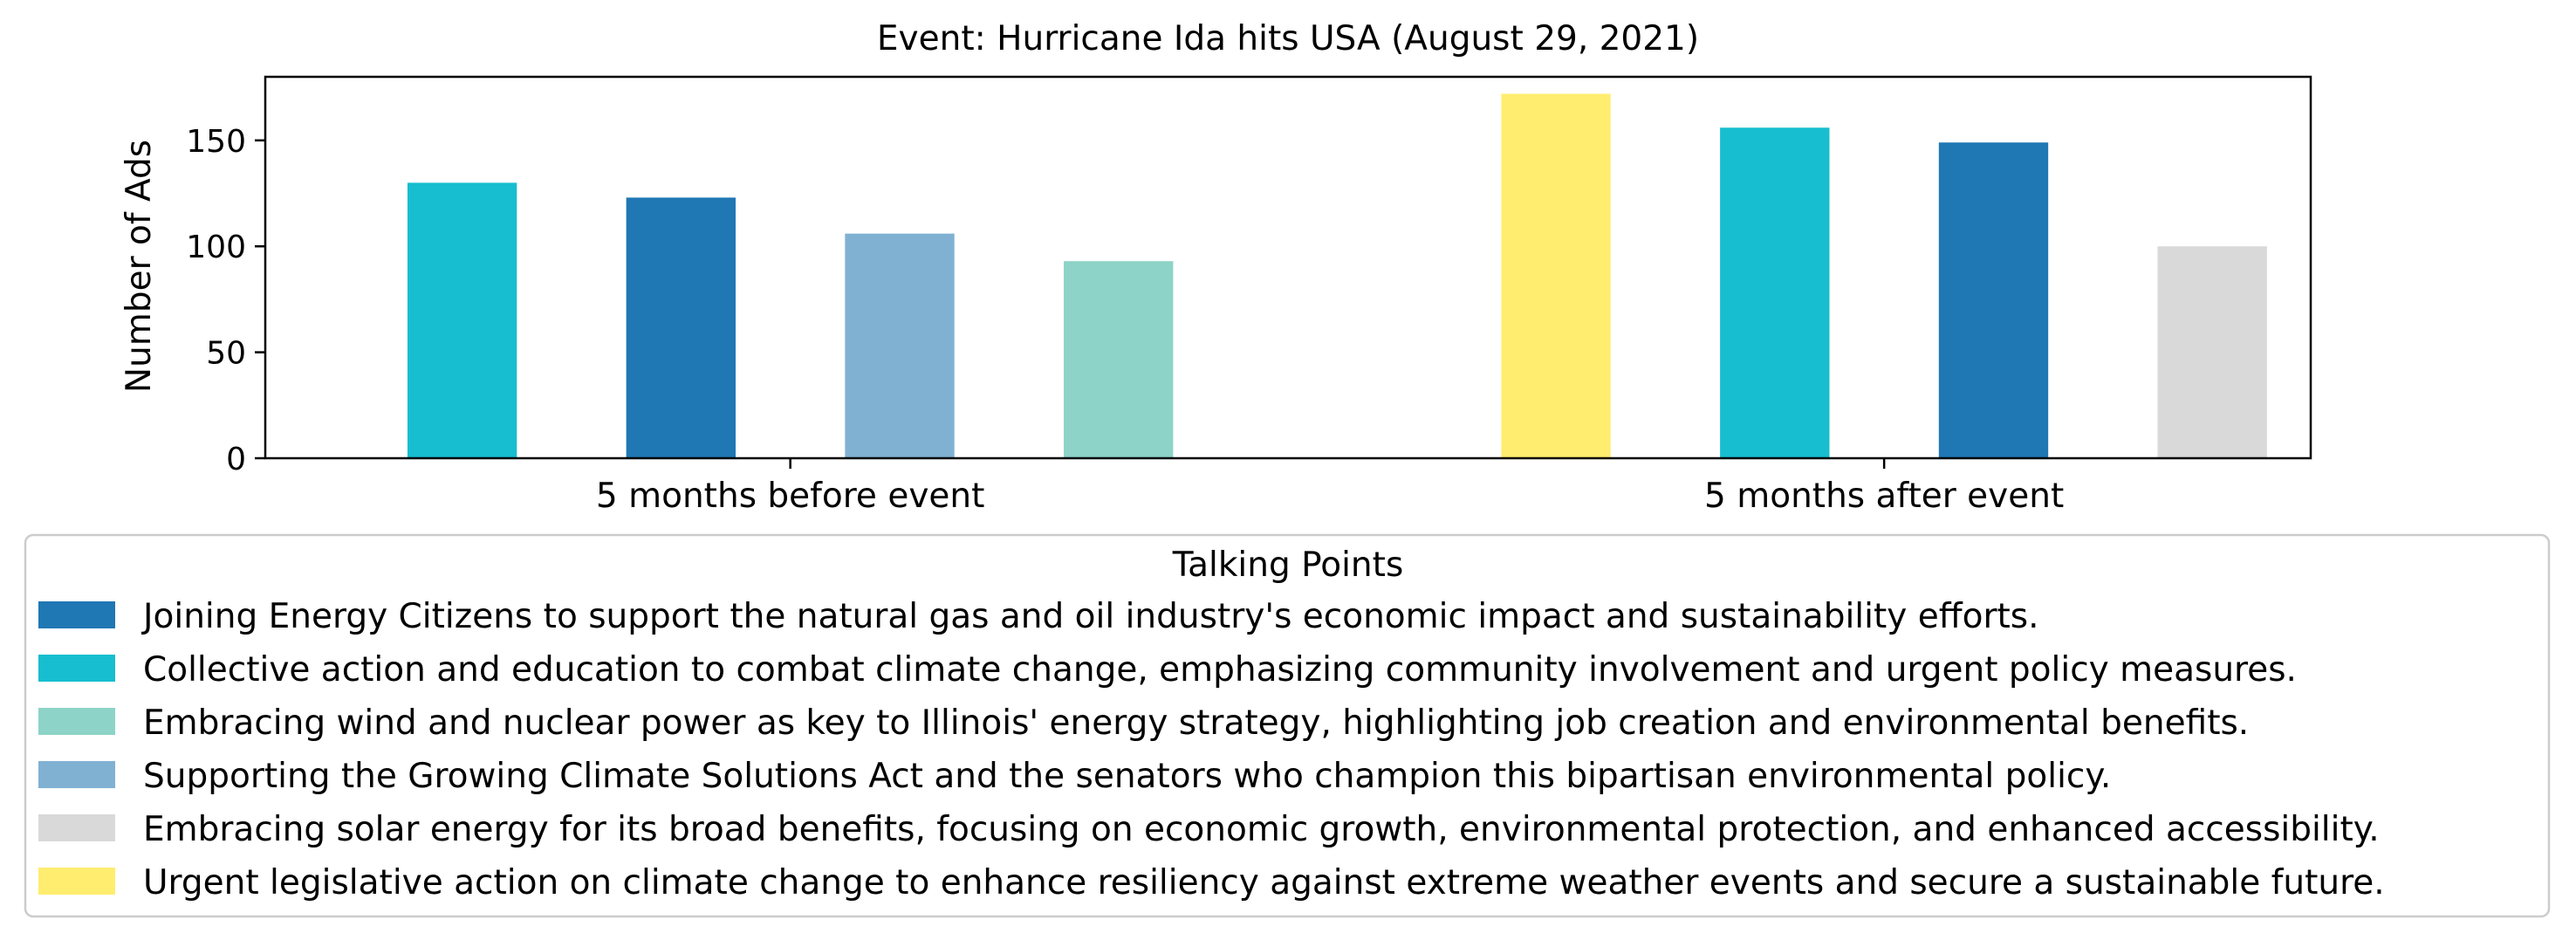 This screenshot has width=2576, height=947. What do you see at coordinates (226, 300) in the screenshot?
I see `y-axis: 0 50 100 150` at bounding box center [226, 300].